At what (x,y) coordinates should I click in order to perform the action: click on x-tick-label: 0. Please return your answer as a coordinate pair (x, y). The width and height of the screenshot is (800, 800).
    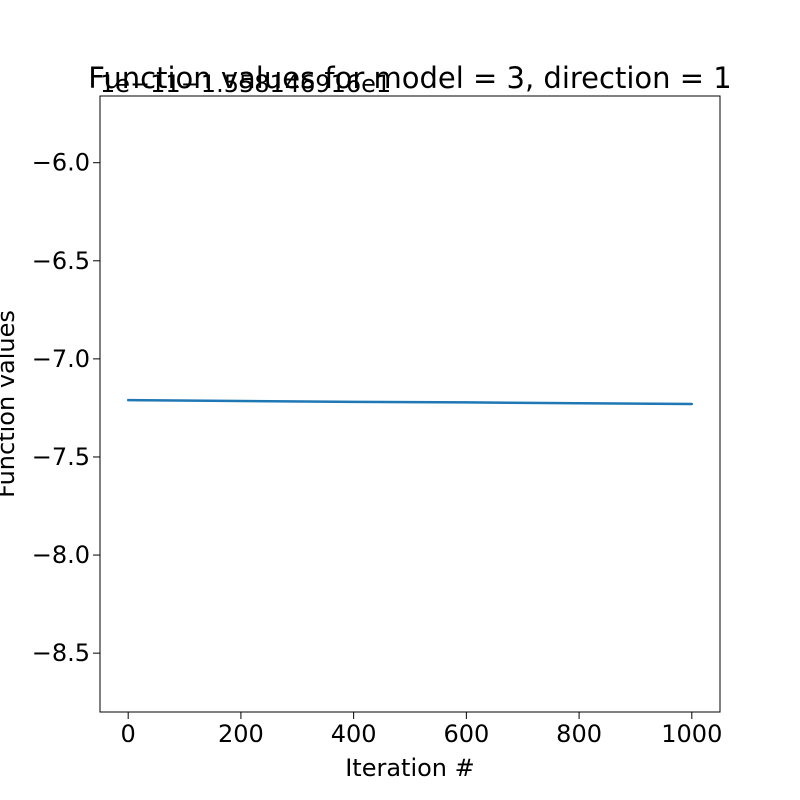
    Looking at the image, I should click on (128, 734).